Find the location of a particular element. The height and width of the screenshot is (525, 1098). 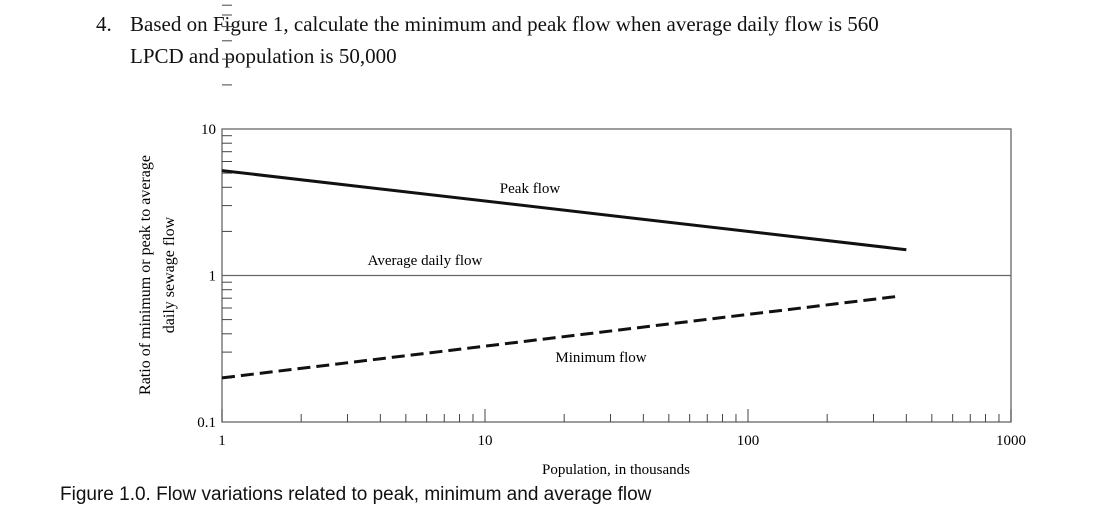

peak-flow-line is located at coordinates (564, 210).